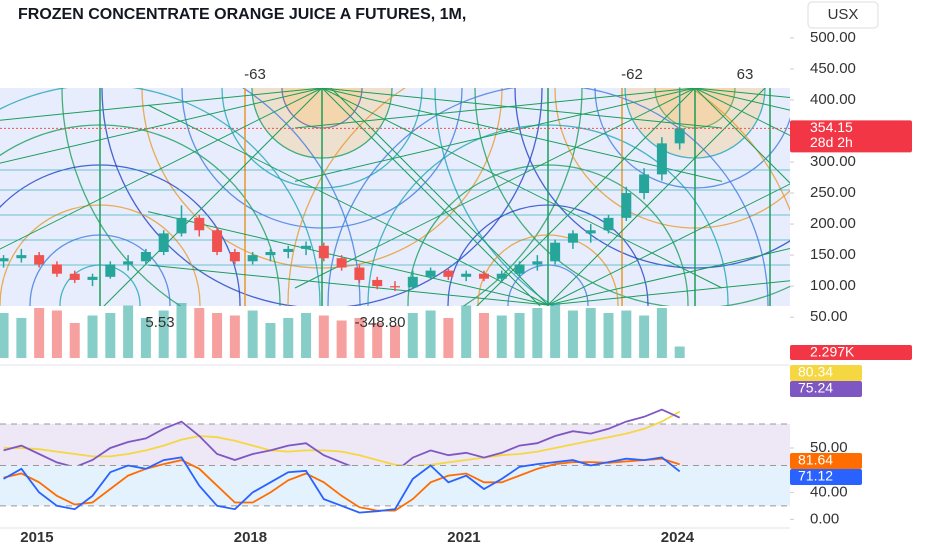  What do you see at coordinates (831, 127) in the screenshot?
I see `last-price: 354.15` at bounding box center [831, 127].